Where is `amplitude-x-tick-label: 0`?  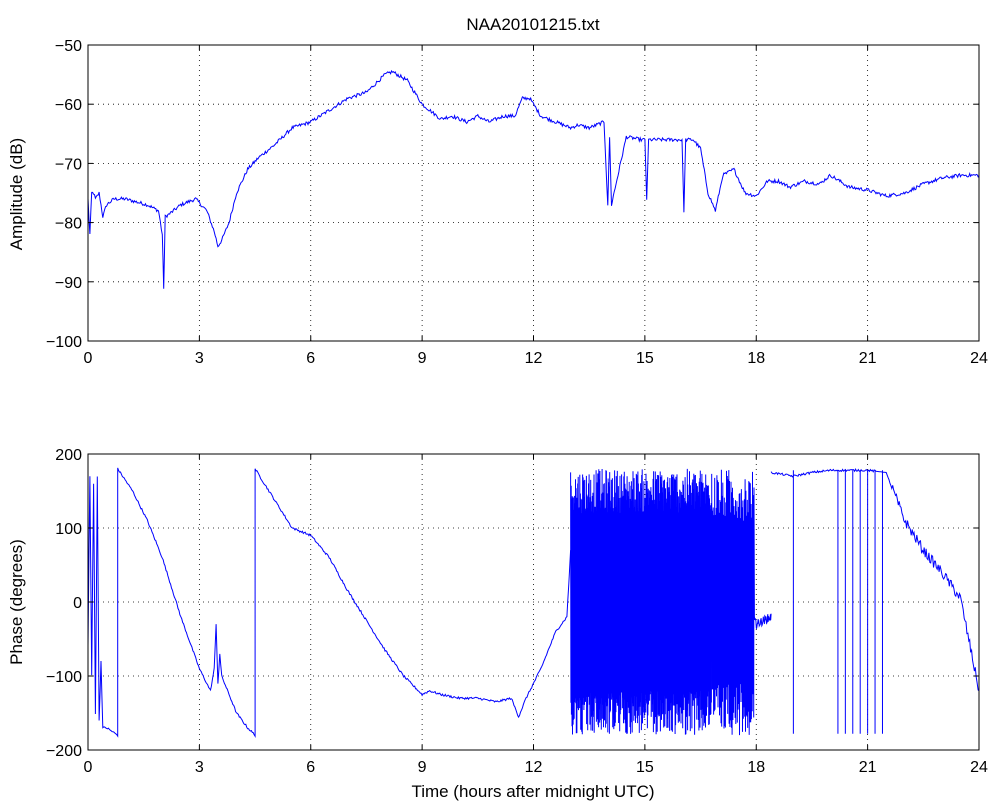
amplitude-x-tick-label: 0 is located at coordinates (88, 358).